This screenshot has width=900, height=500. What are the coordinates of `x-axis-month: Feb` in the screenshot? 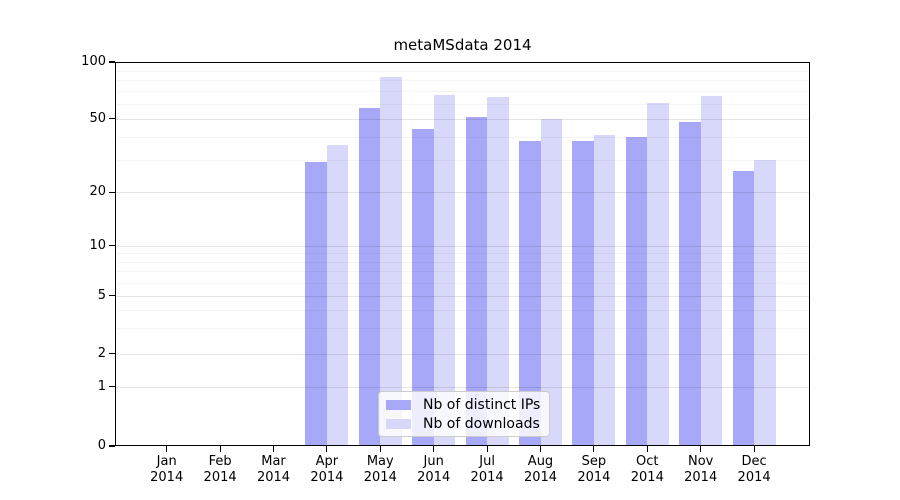 It's located at (220, 461).